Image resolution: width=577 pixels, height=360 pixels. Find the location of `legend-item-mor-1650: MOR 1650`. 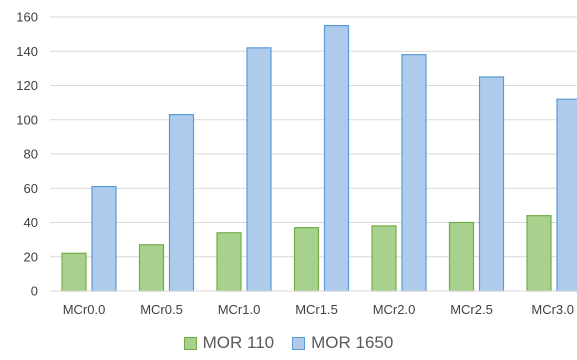

legend-item-mor-1650: MOR 1650 is located at coordinates (342, 343).